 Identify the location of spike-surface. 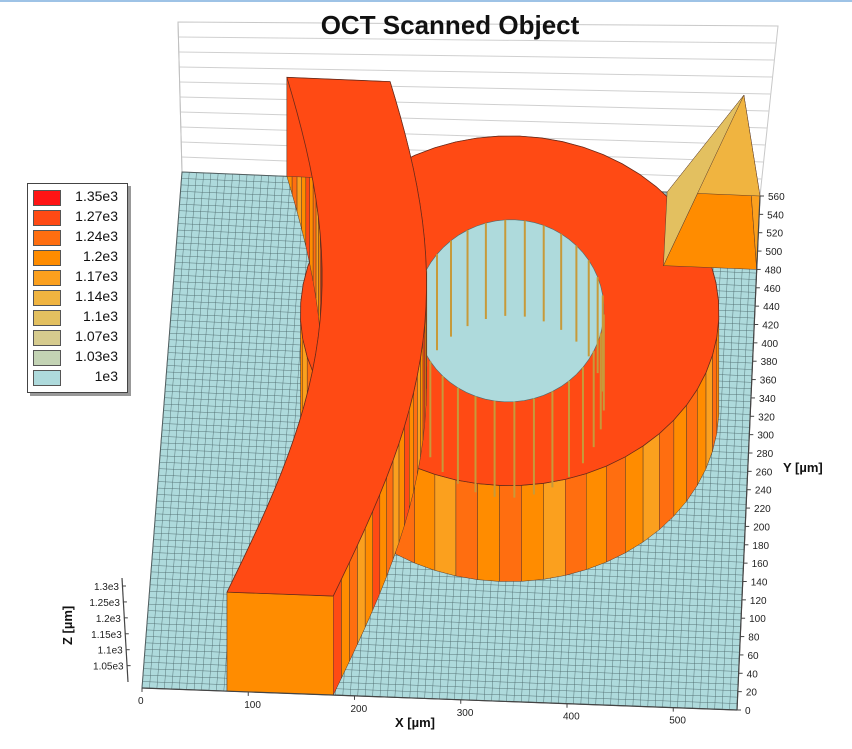
(712, 182).